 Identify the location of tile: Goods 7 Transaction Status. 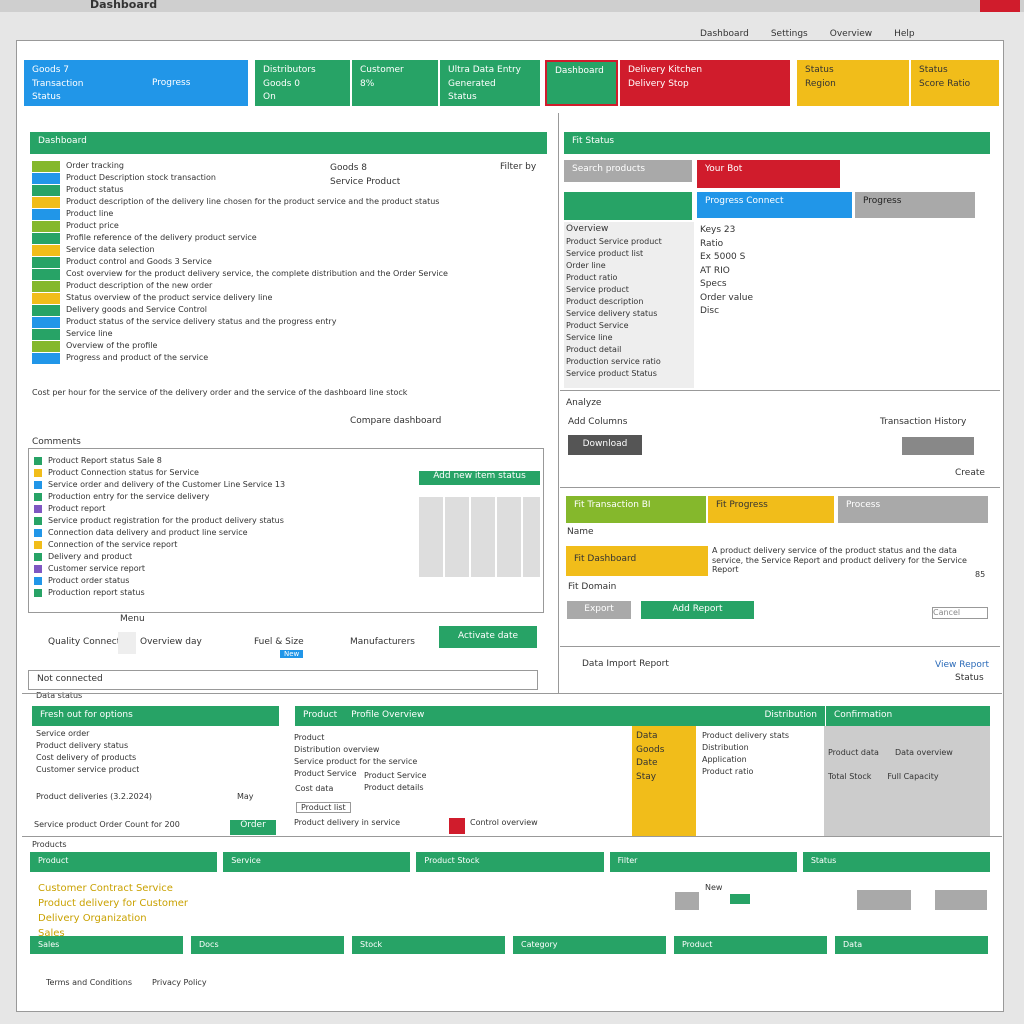
(84, 83).